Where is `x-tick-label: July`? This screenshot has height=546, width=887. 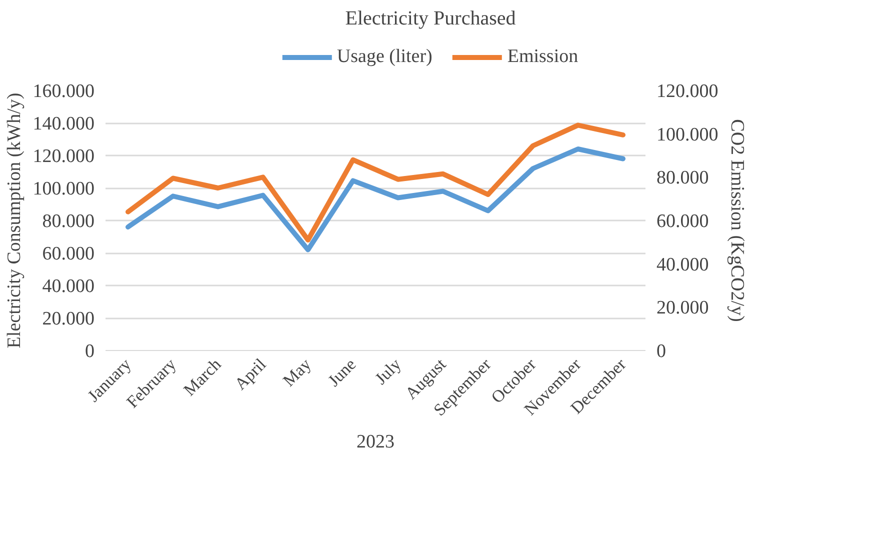
x-tick-label: July is located at coordinates (388, 371).